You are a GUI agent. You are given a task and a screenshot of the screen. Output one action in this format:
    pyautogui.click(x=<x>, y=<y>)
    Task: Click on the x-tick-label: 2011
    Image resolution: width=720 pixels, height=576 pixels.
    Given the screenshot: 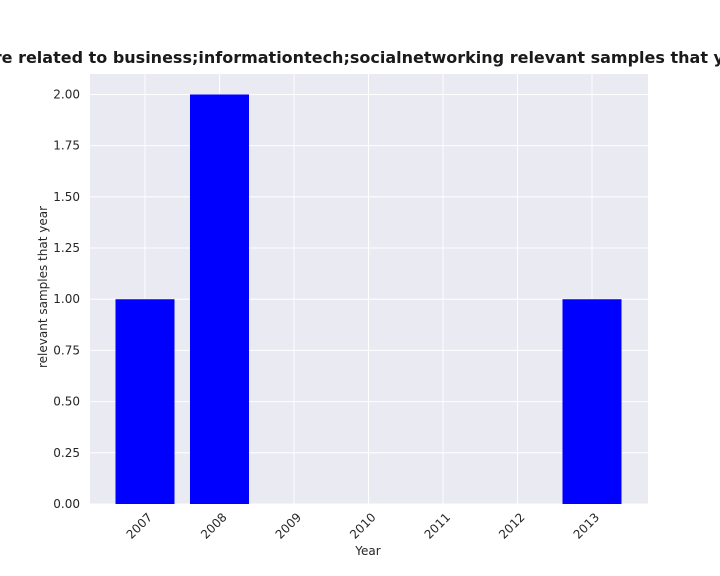 What is the action you would take?
    pyautogui.click(x=437, y=525)
    